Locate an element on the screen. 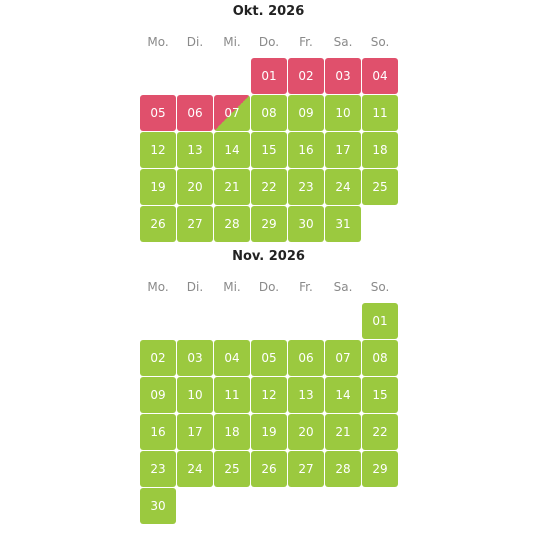 This screenshot has width=537, height=537. calendar-day-booked: 04 is located at coordinates (380, 76).